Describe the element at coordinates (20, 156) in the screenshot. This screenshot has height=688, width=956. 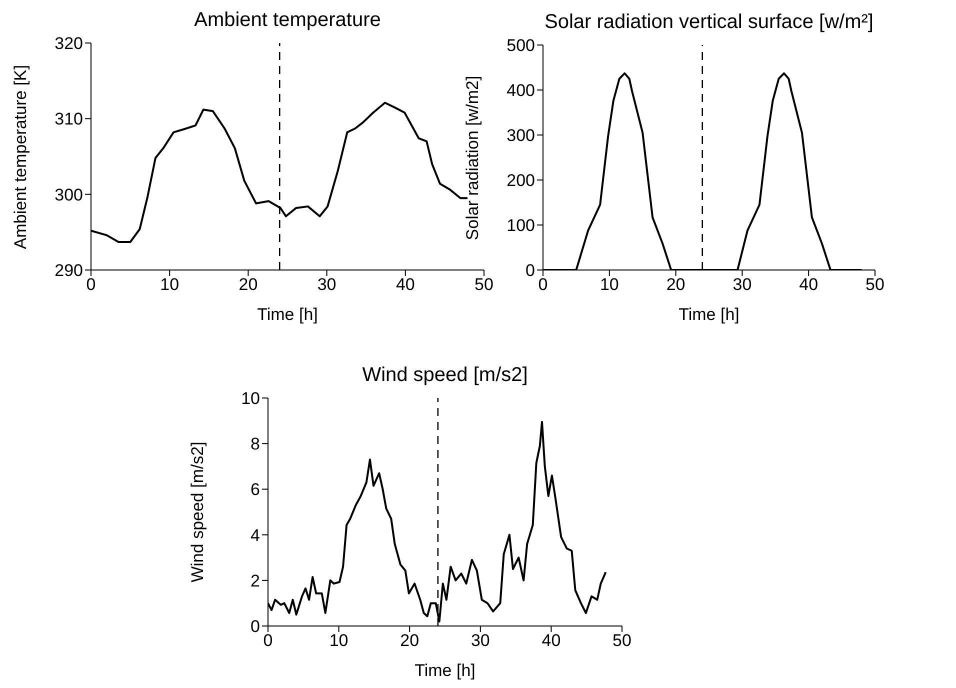
I see `y-axis-title: Ambient temperature [K]` at that location.